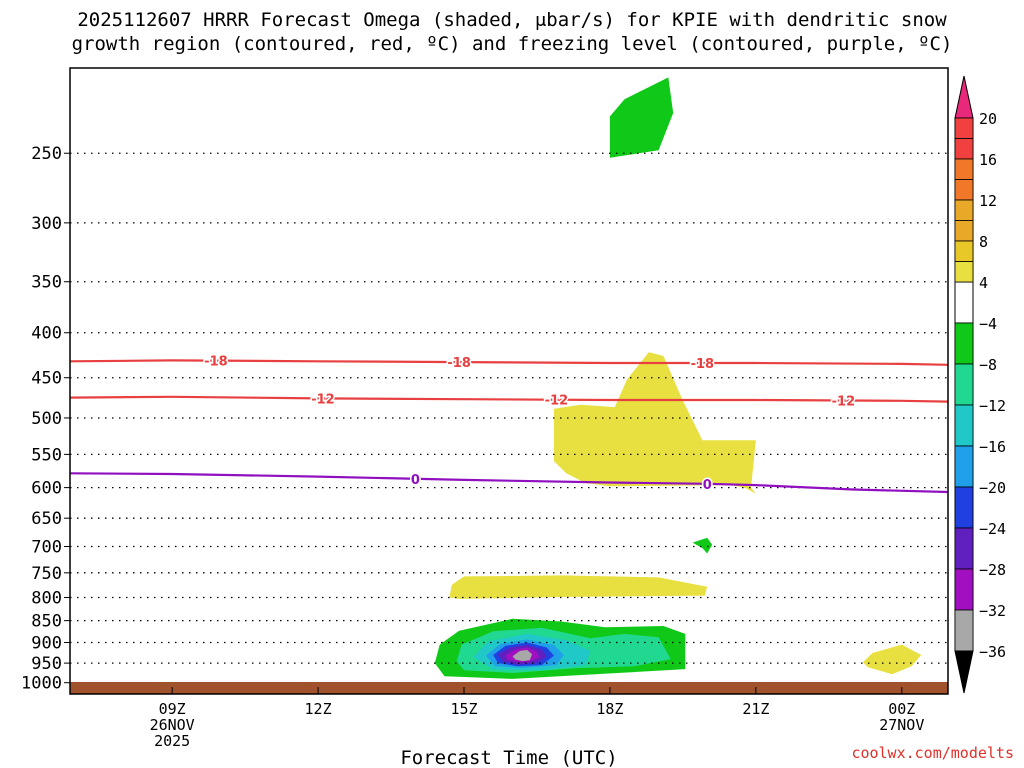 The image size is (1024, 768). Describe the element at coordinates (172, 709) in the screenshot. I see `x-tick-label-09Z-0: 09Z` at that location.